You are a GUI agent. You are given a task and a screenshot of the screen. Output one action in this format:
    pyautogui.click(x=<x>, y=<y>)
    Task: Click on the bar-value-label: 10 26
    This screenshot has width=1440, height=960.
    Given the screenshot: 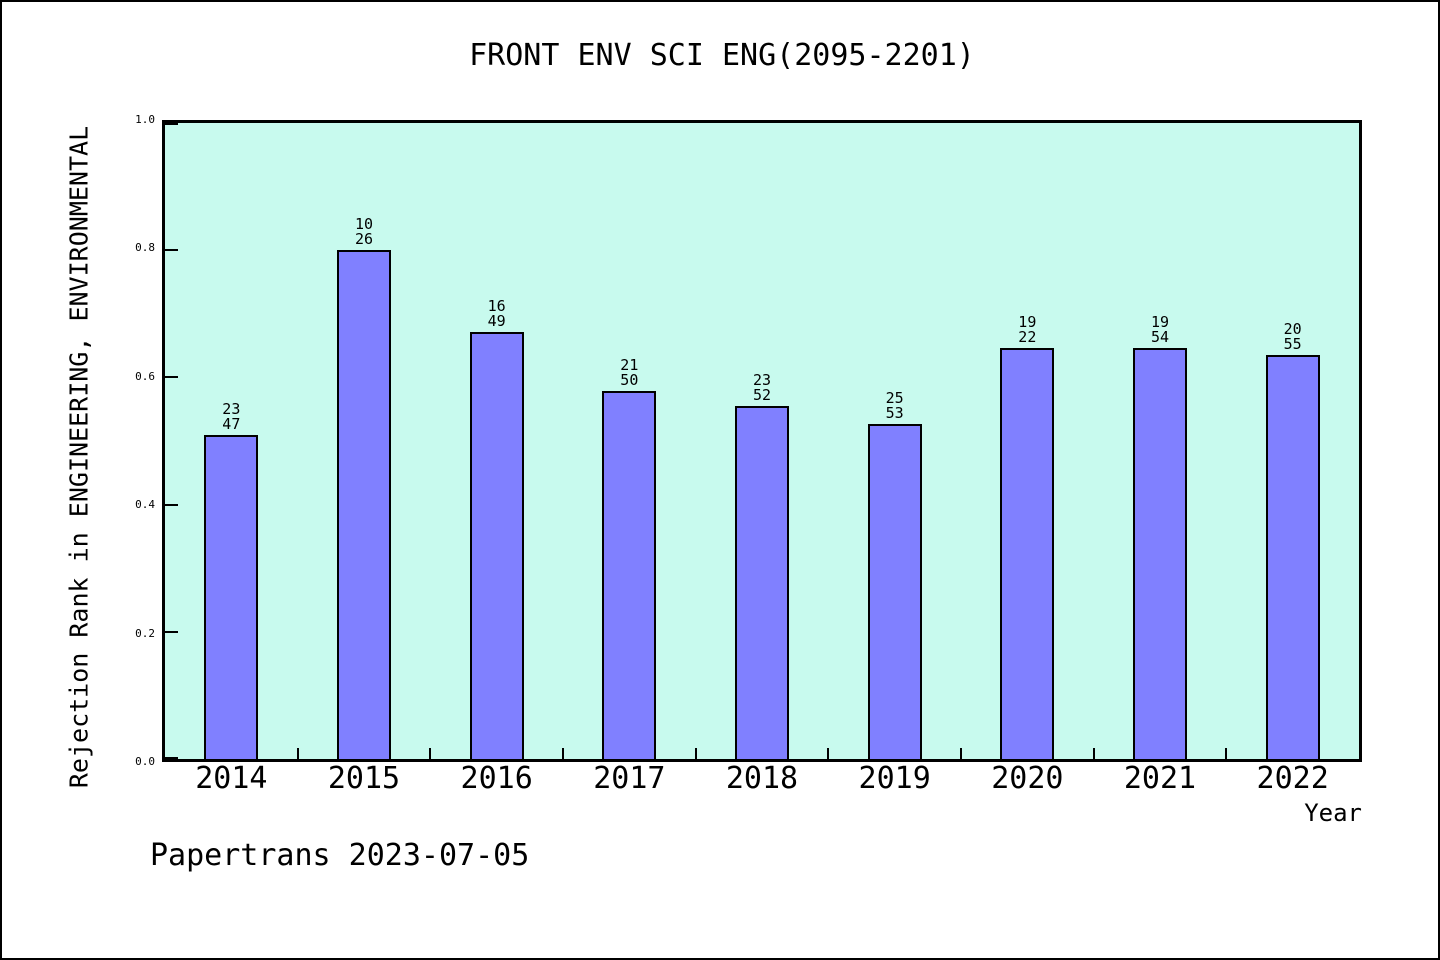 What is the action you would take?
    pyautogui.click(x=364, y=232)
    